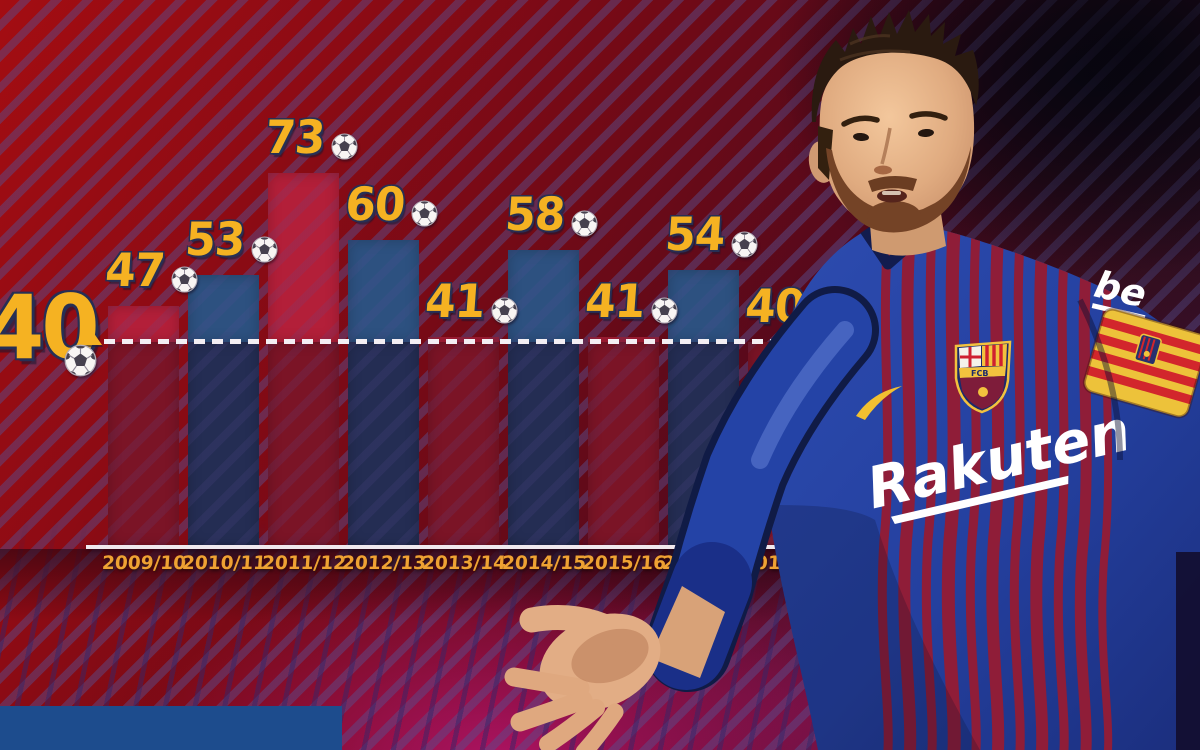 This screenshot has height=750, width=1200. What do you see at coordinates (1100, 379) in the screenshot?
I see `sleeve-fold-shadow` at bounding box center [1100, 379].